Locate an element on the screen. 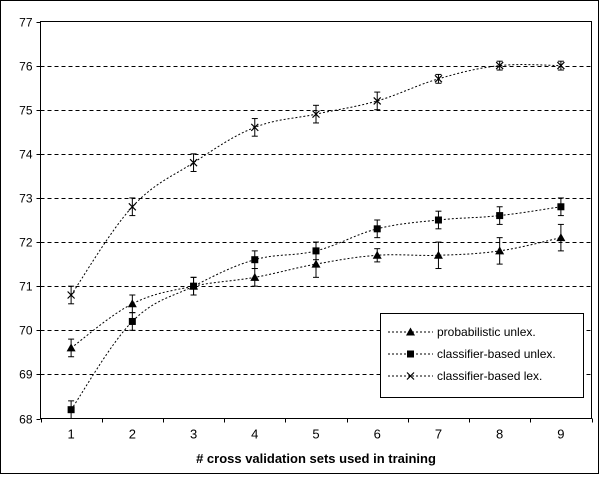  x-tick-label: 2 is located at coordinates (132, 434).